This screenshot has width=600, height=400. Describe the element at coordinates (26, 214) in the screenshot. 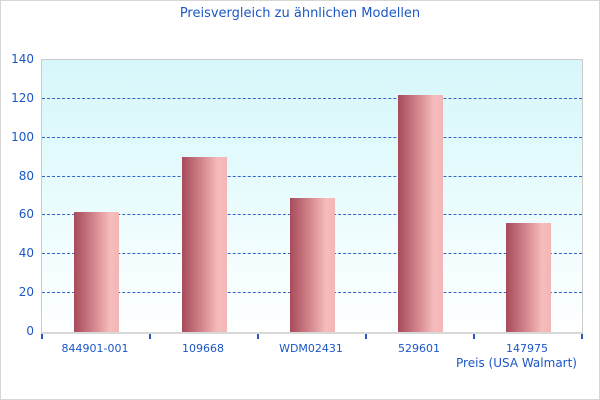

I see `y-tick-label: 60` at that location.